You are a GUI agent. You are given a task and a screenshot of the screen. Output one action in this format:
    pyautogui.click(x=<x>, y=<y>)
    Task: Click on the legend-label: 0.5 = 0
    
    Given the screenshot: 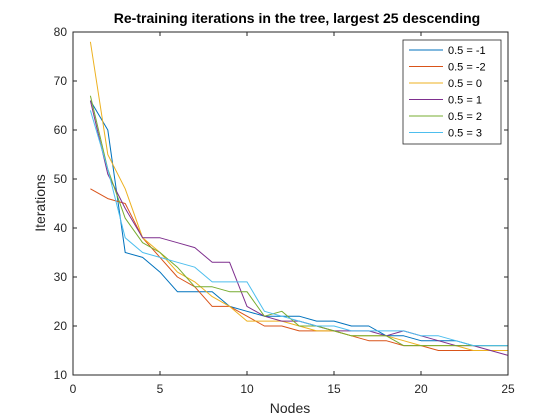 What is the action you would take?
    pyautogui.click(x=465, y=84)
    